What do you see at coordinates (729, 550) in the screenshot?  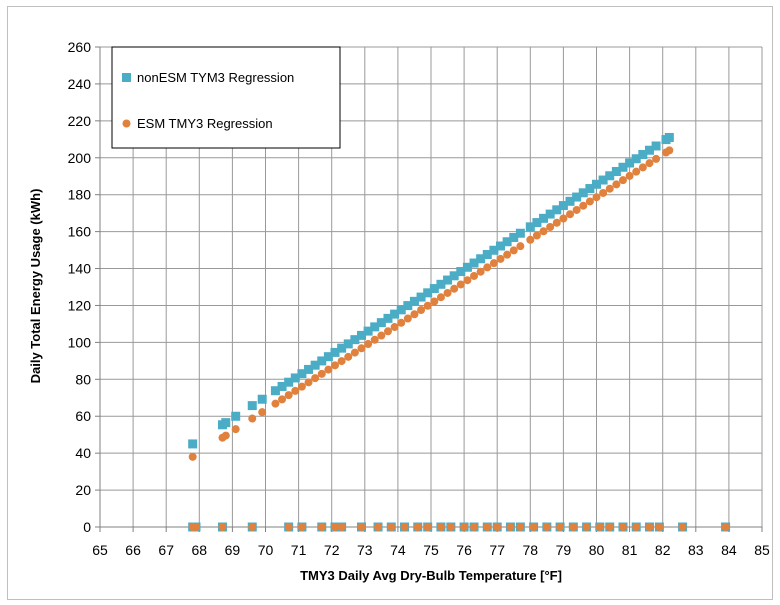 I see `x-tick-label: 84` at bounding box center [729, 550].